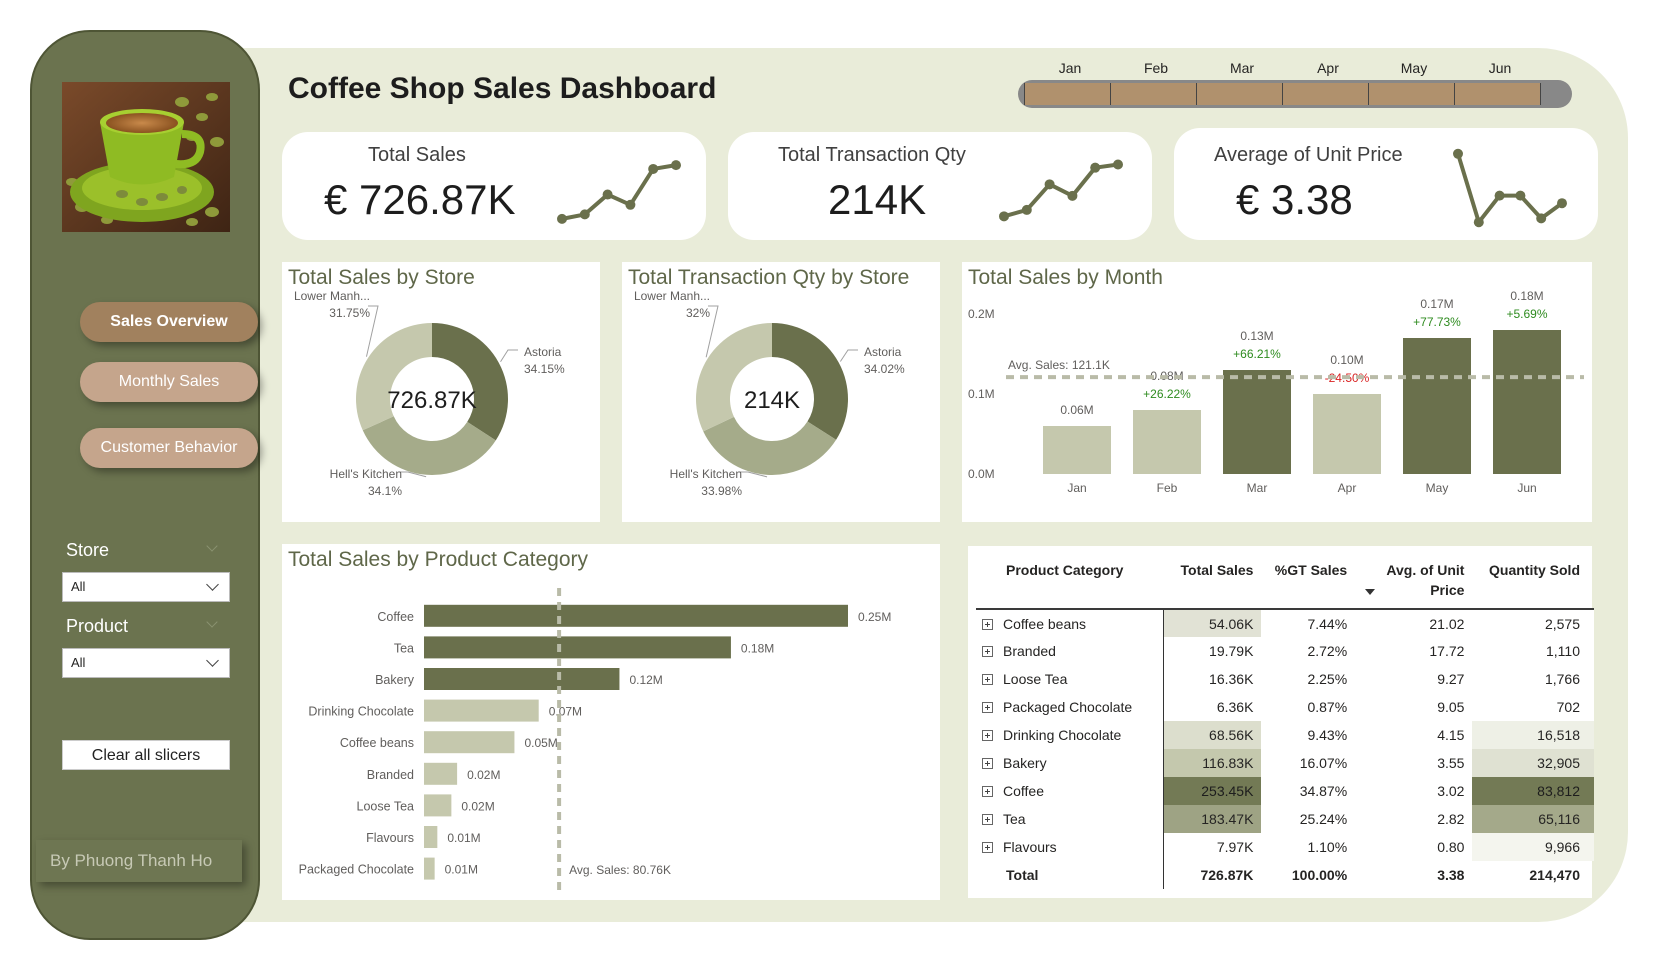  What do you see at coordinates (1533, 623) in the screenshot?
I see `quantity-sold-cell: 2,575` at bounding box center [1533, 623].